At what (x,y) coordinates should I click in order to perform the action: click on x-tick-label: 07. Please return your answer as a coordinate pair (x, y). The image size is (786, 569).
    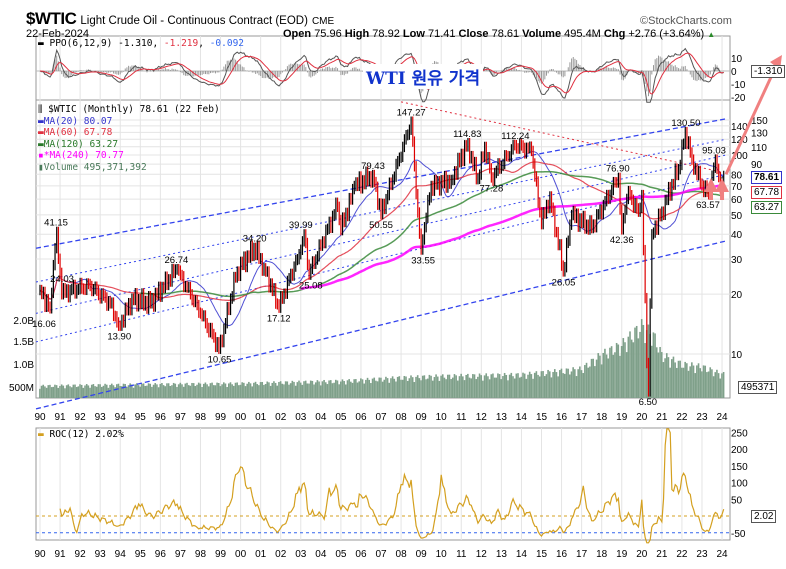
    Looking at the image, I should click on (381, 417).